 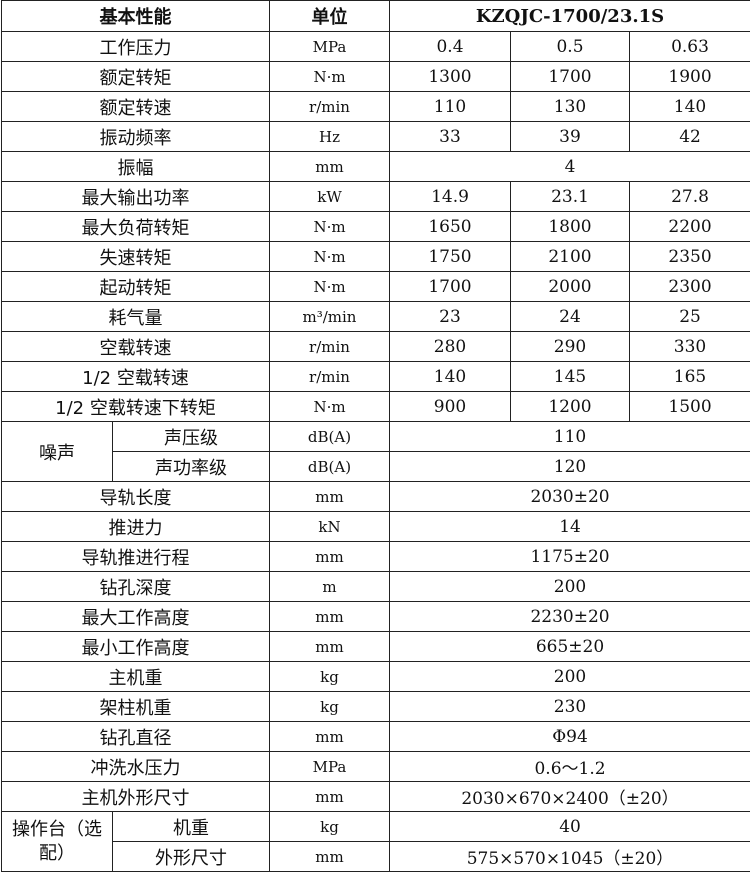 What do you see at coordinates (375, 526) in the screenshot?
I see `table-row: 推进力 kN 14` at bounding box center [375, 526].